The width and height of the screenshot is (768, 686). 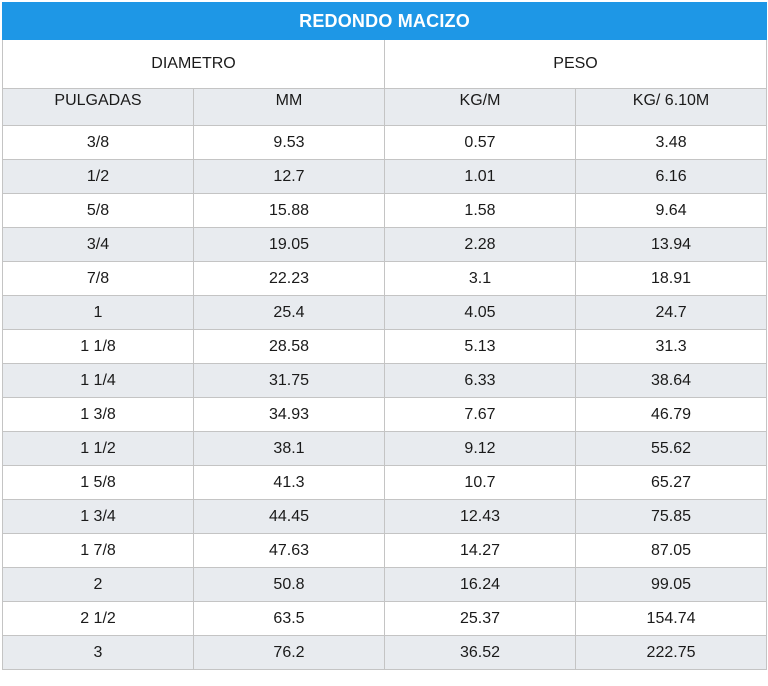 I want to click on cell-kg-610m: 24.7, so click(x=671, y=312).